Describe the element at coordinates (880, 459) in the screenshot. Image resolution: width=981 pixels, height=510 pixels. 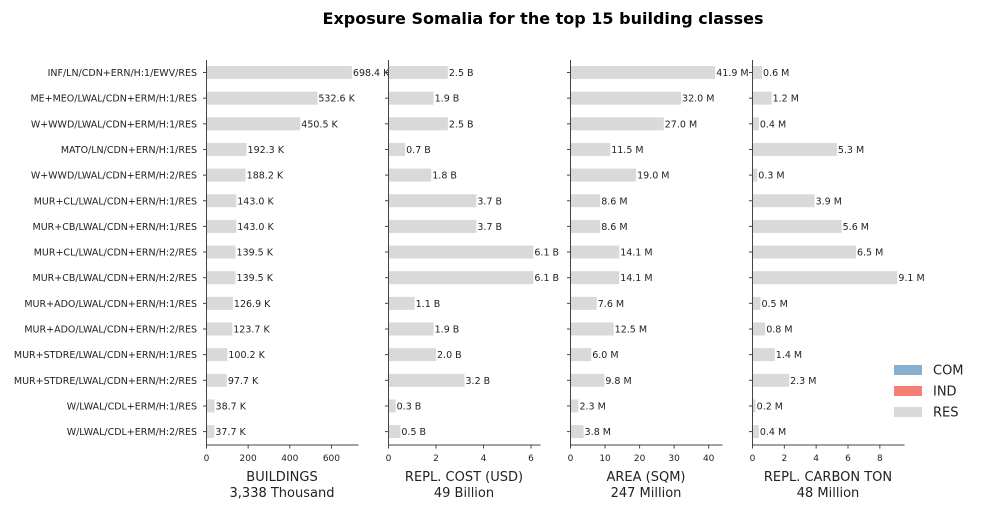
I see `x-tick-label: 8` at that location.